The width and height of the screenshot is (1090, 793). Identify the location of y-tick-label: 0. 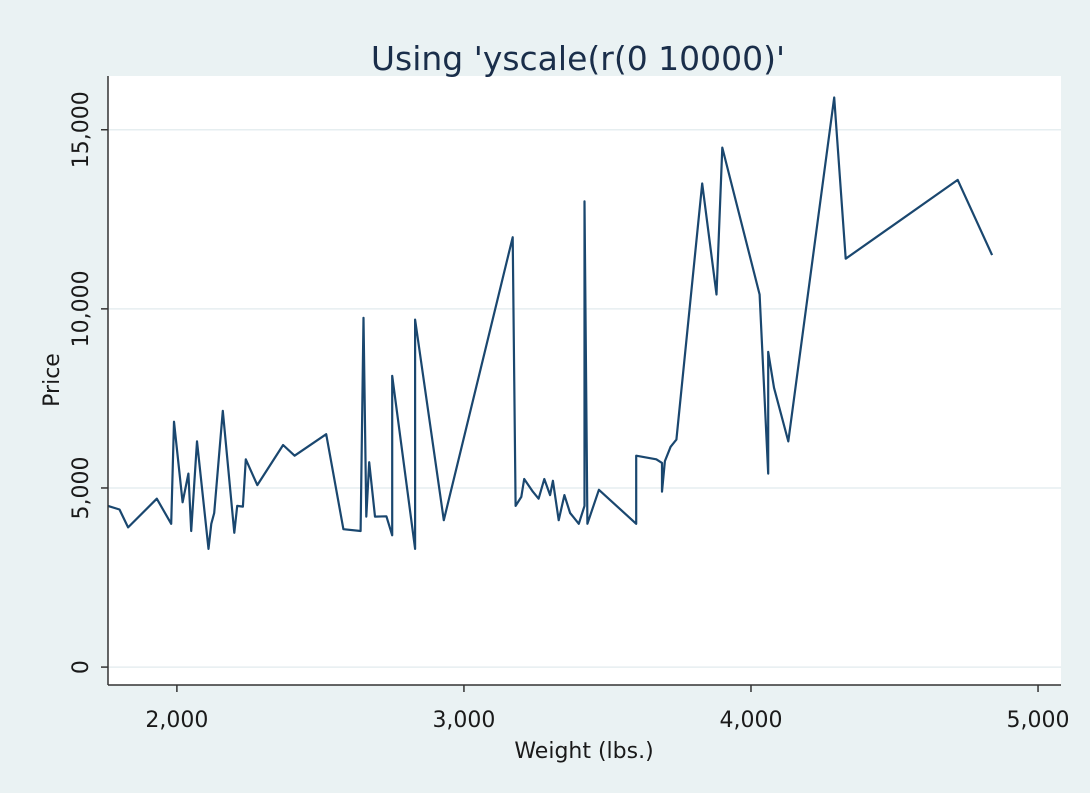
(81, 667).